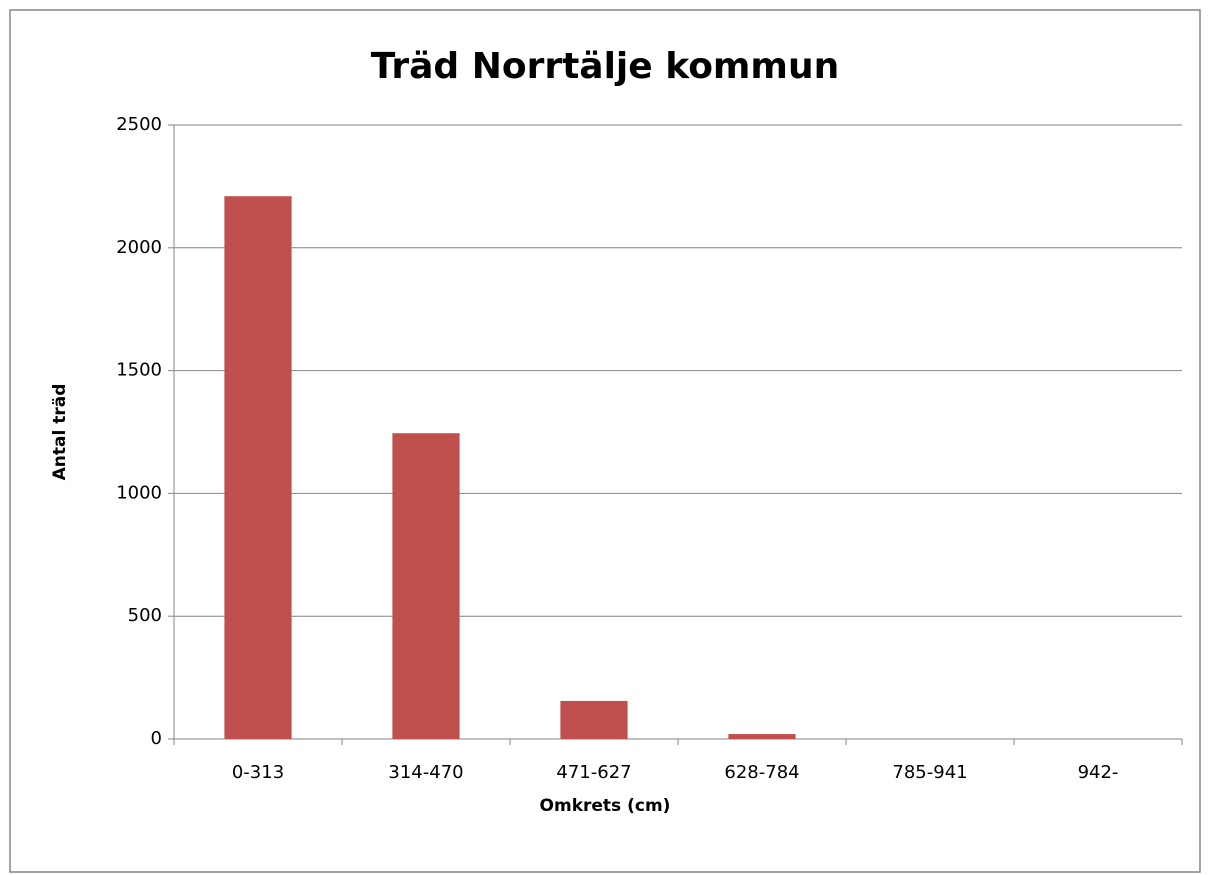  Describe the element at coordinates (929, 772) in the screenshot. I see `x-tick-label: 785-941` at that location.